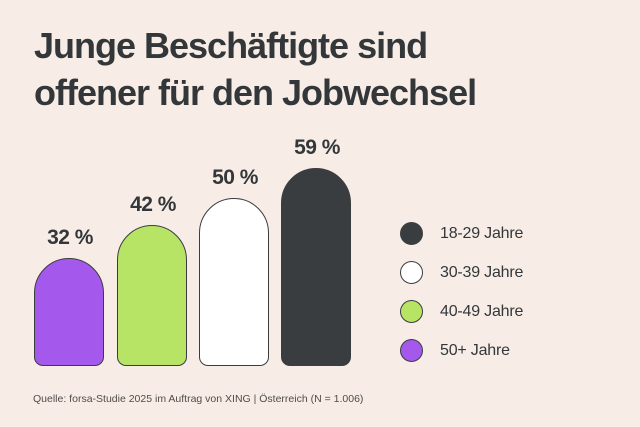 This screenshot has width=640, height=427. Describe the element at coordinates (70, 237) in the screenshot. I see `bar-value-label-50plus: 32 %` at that location.